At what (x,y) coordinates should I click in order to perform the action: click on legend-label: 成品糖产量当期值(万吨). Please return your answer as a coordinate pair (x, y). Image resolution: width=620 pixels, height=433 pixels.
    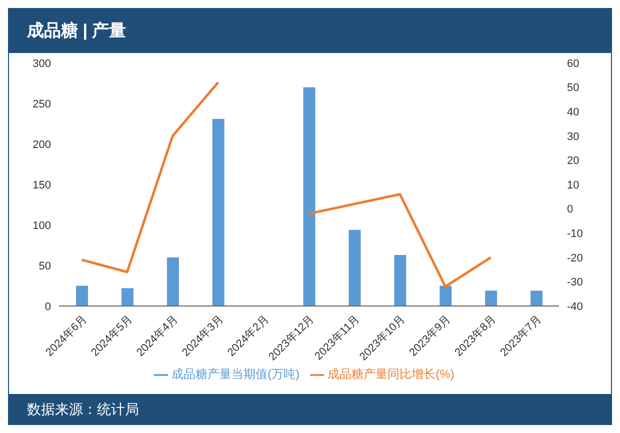
    Looking at the image, I should click on (236, 374).